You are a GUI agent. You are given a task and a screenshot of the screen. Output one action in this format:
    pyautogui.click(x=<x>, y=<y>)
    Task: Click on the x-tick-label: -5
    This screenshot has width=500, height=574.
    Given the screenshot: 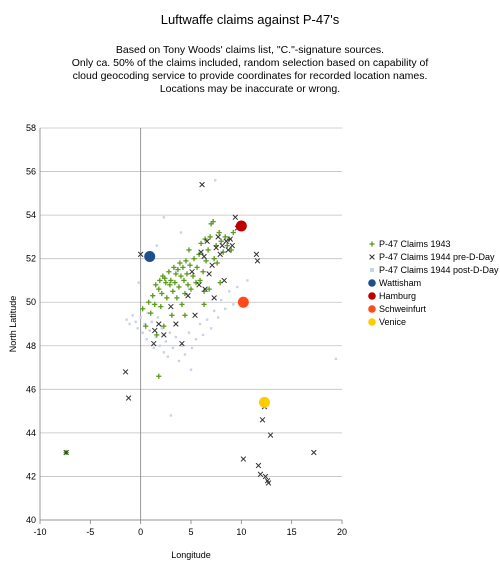 What is the action you would take?
    pyautogui.click(x=90, y=532)
    